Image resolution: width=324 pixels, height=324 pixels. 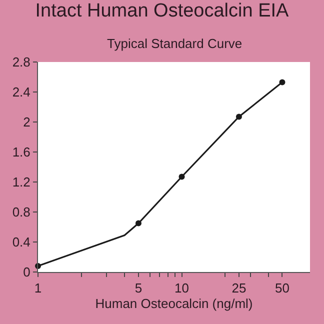 What do you see at coordinates (181, 288) in the screenshot?
I see `x-tick-label: 10` at bounding box center [181, 288].